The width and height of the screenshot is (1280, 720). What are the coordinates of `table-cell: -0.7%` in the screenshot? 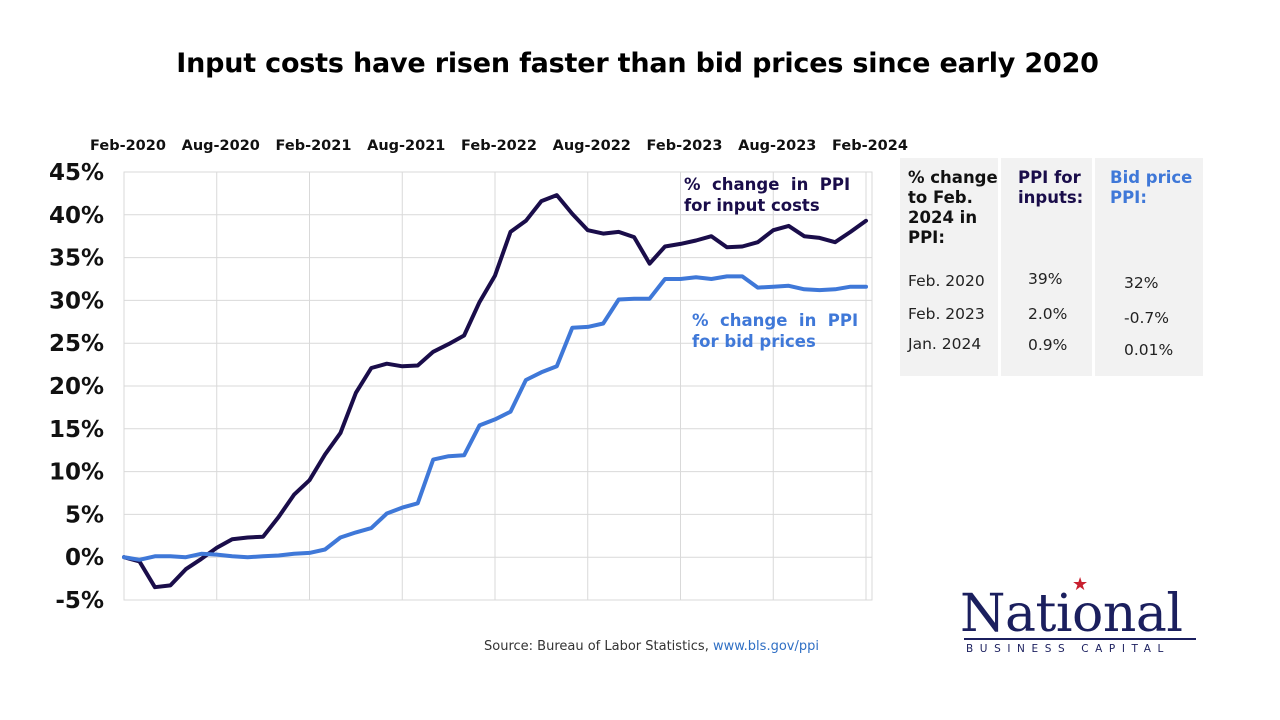 It's located at (1146, 318).